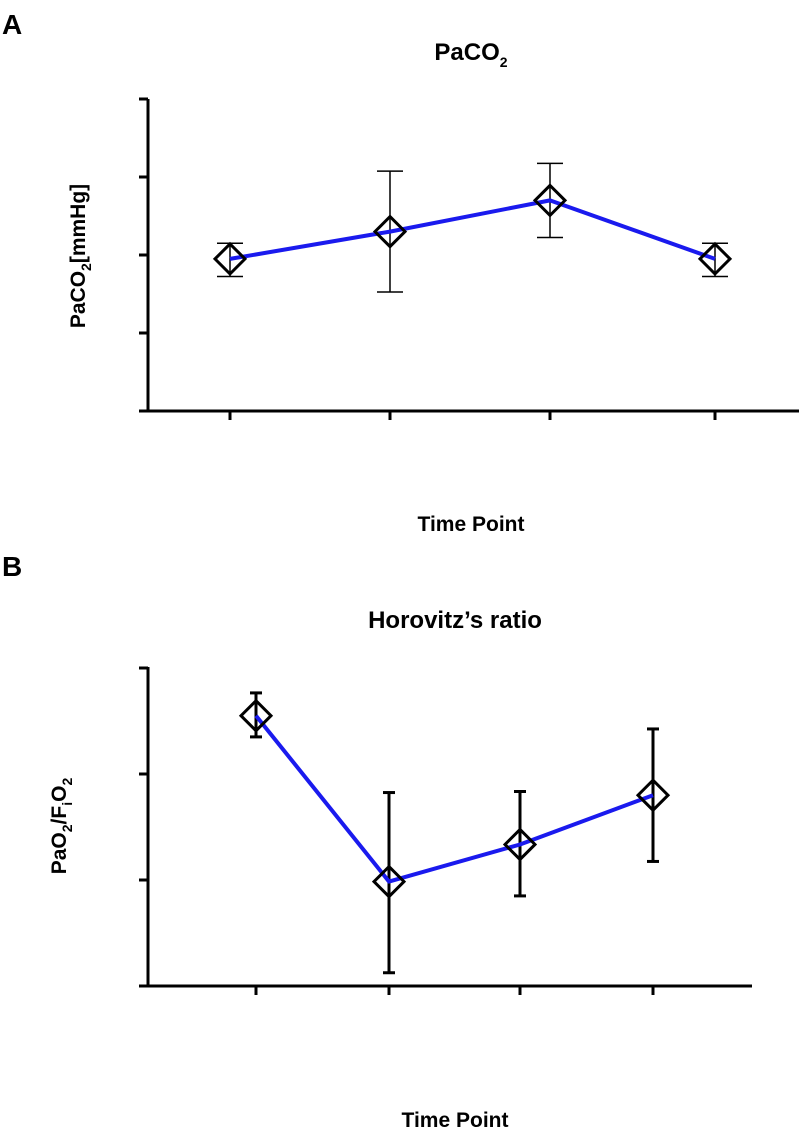 This screenshot has height=1129, width=800. I want to click on panel-a-x-axis-title: Time Point, so click(471, 524).